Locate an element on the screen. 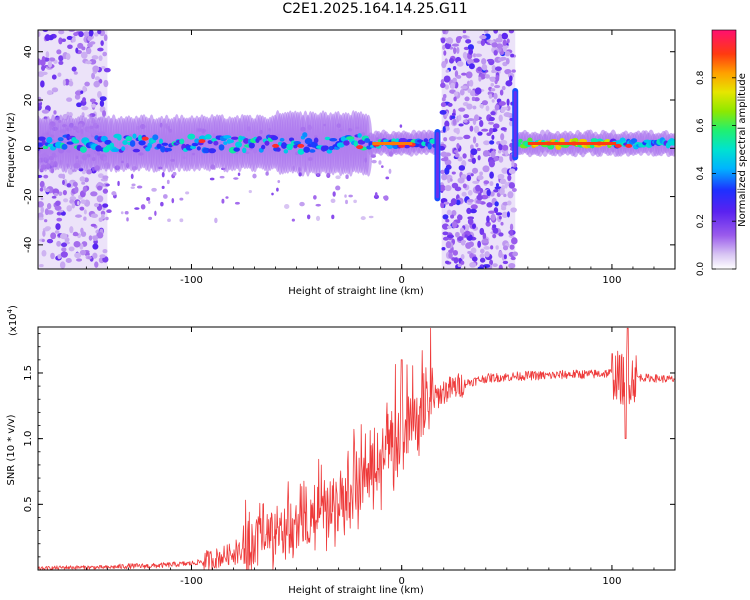 This screenshot has height=600, width=750. colorbar-tick-label: 0.4 is located at coordinates (701, 173).